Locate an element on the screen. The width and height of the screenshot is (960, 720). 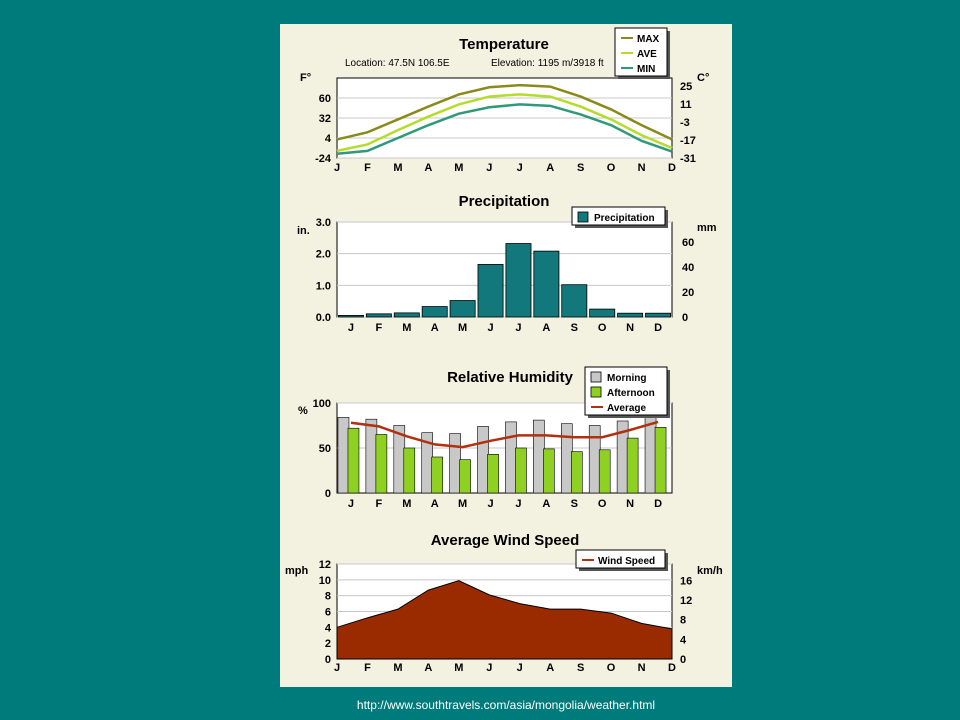
humidity-ylabel-left: % is located at coordinates (303, 411).